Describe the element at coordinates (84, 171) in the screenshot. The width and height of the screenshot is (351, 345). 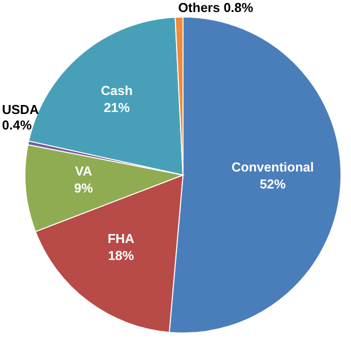
I see `slice-label: VA` at that location.